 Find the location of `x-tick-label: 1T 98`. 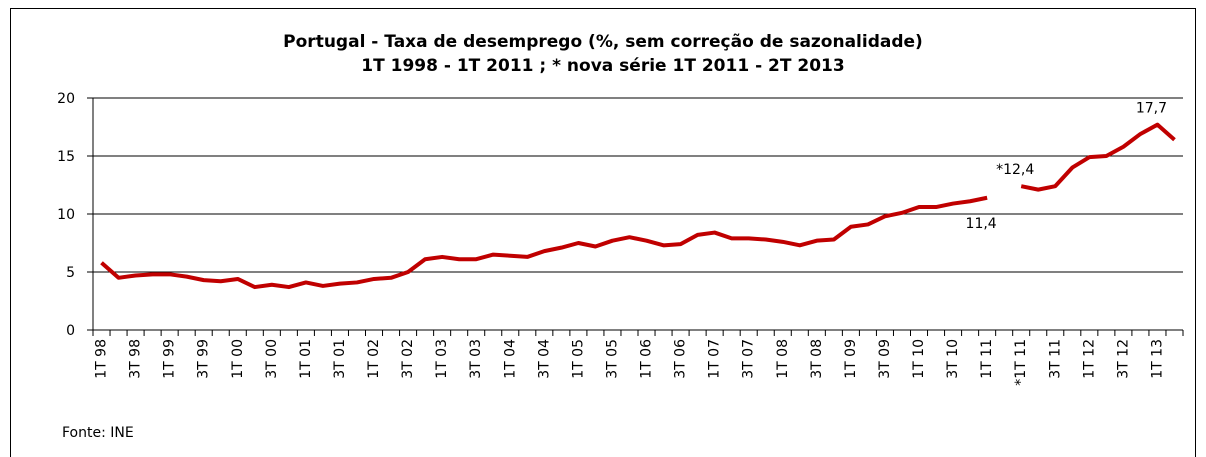

x-tick-label: 1T 98 is located at coordinates (102, 359).